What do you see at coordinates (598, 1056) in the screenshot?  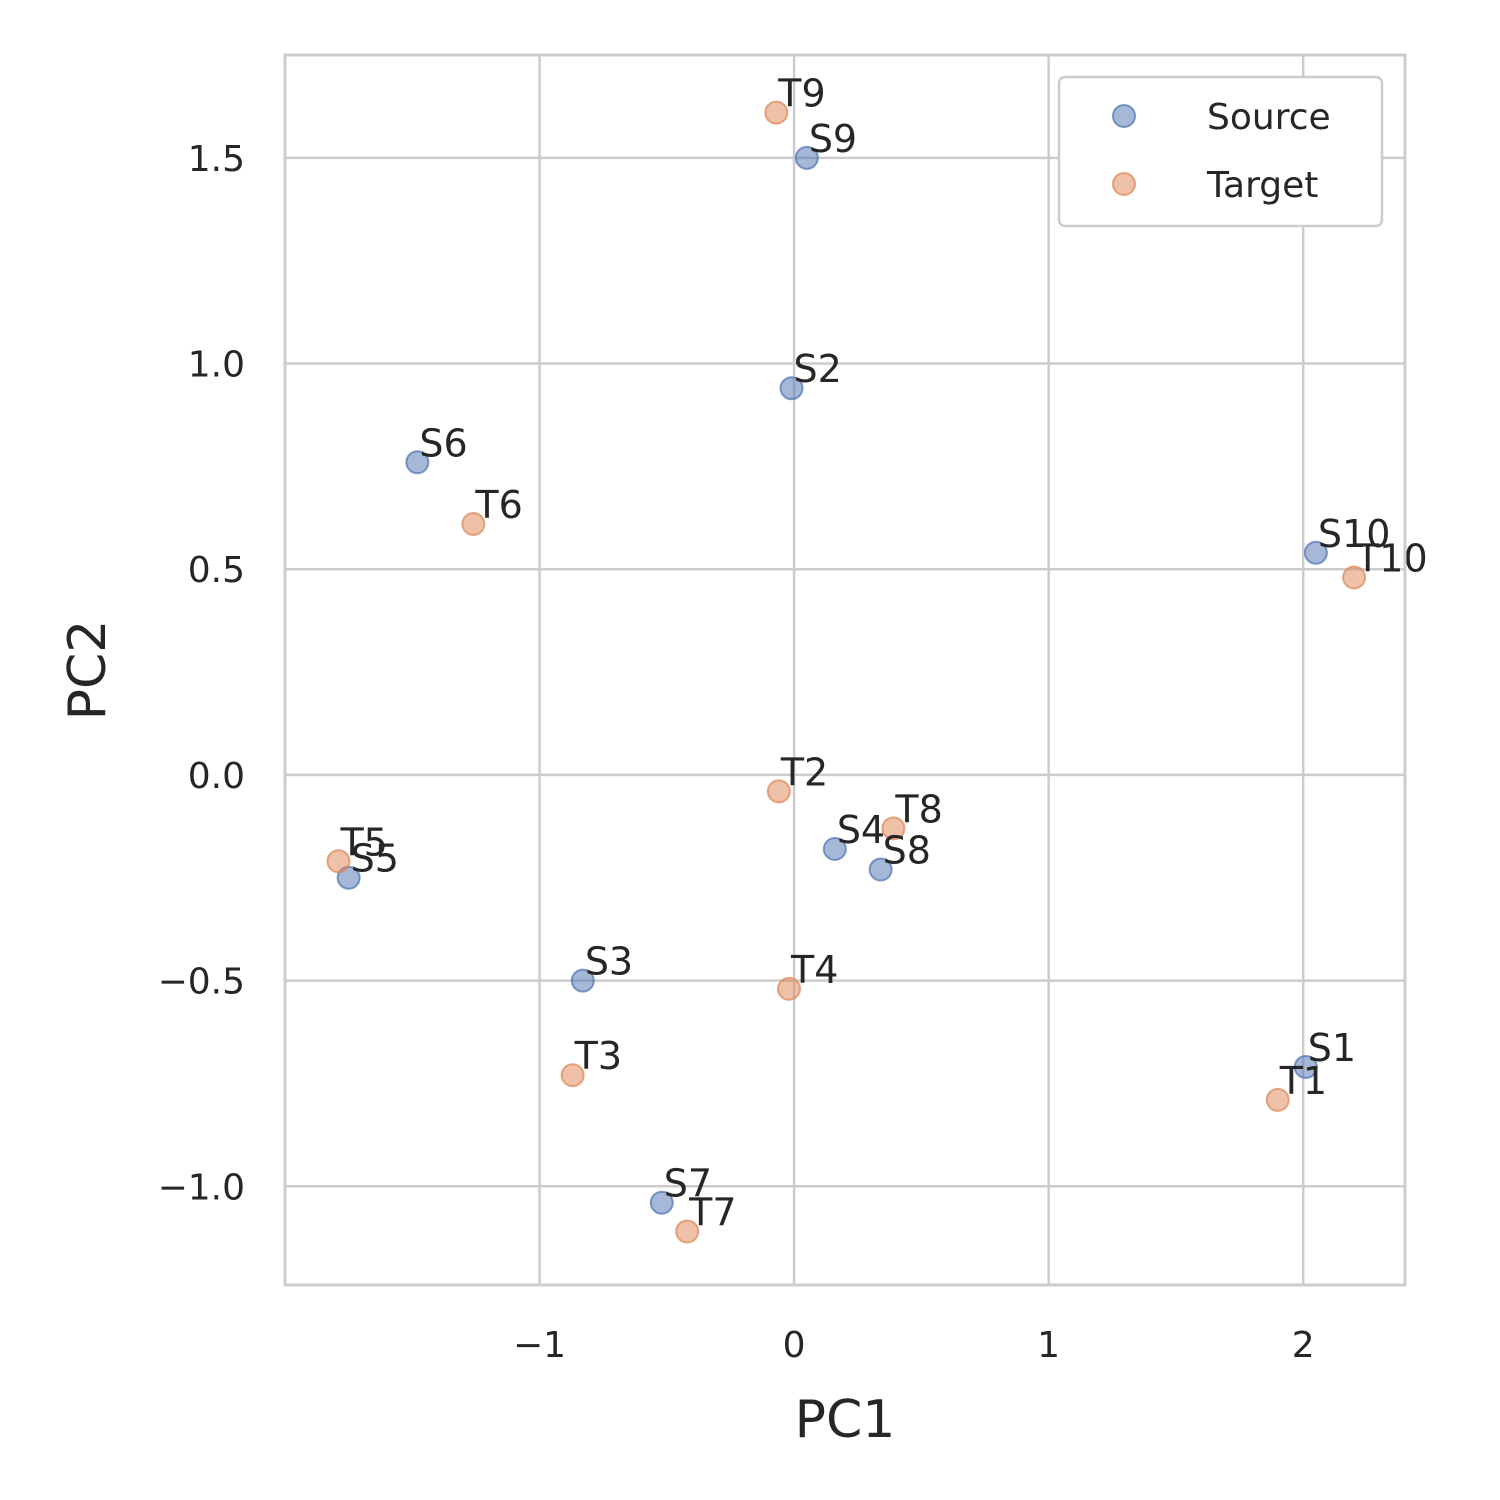 I see `point-label-t3: T3` at bounding box center [598, 1056].